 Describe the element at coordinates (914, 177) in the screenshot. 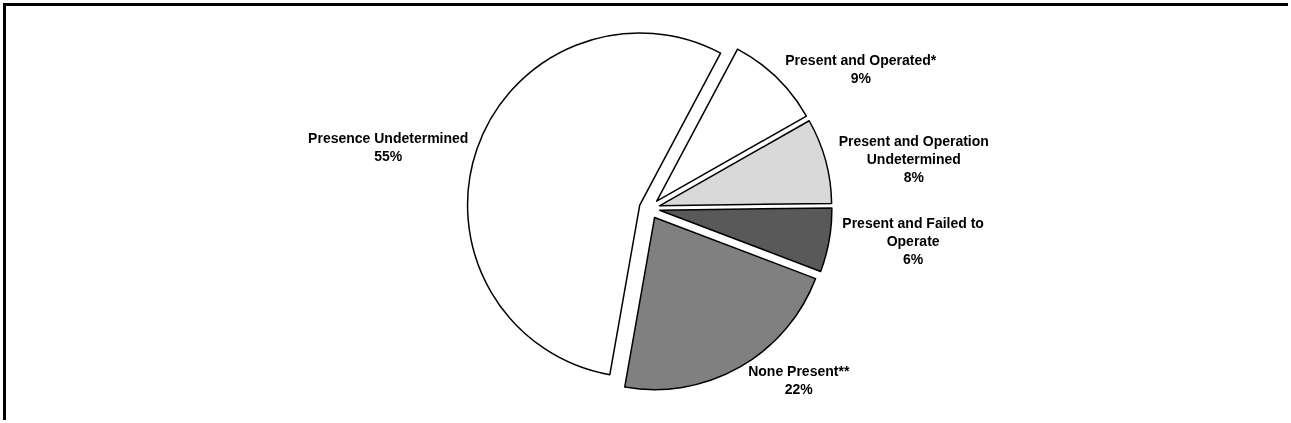

I see `data-label: 8%` at that location.